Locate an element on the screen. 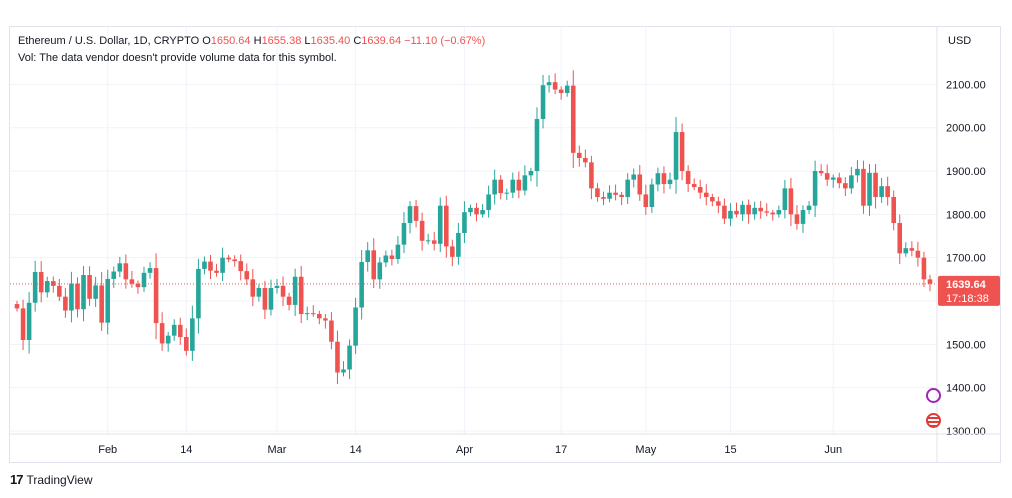  last-price-label: 1639.64 is located at coordinates (966, 285).